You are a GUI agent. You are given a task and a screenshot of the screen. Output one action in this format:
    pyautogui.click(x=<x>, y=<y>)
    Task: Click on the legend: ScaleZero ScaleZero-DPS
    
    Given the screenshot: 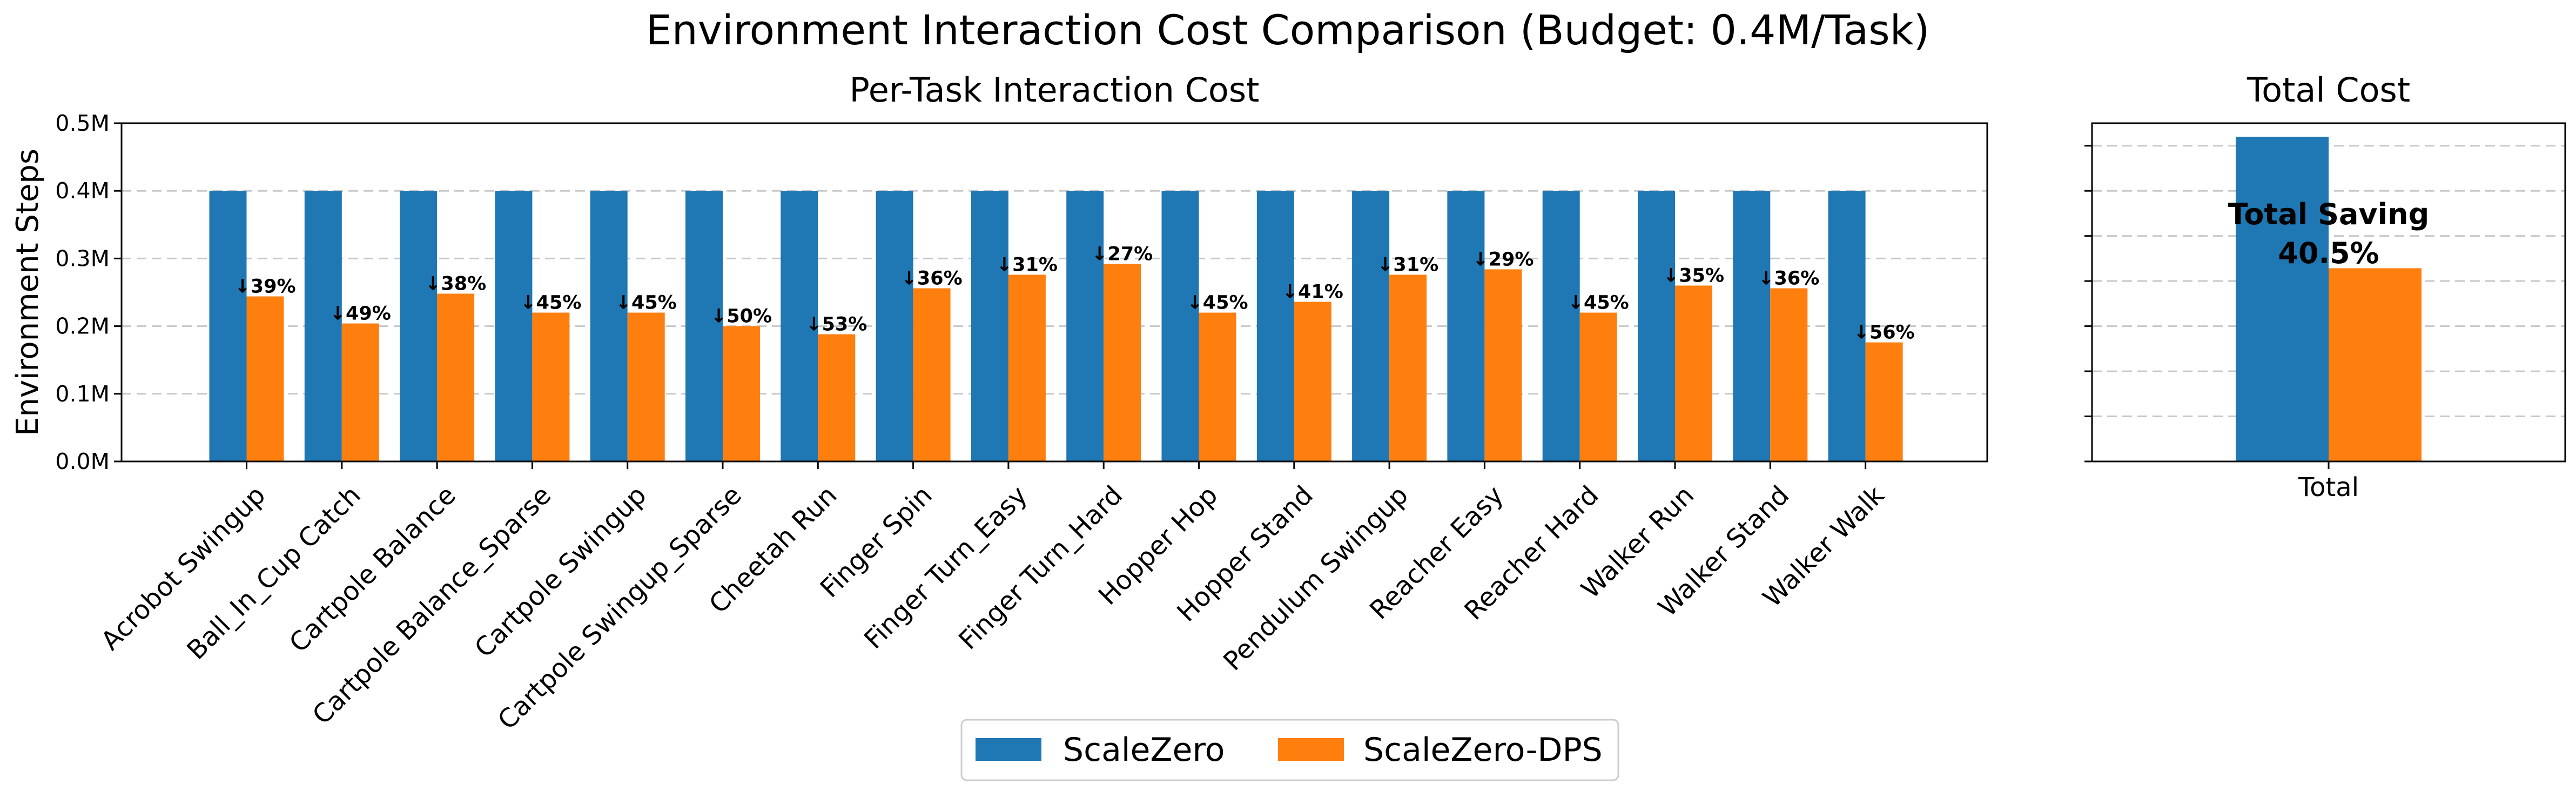 What is the action you would take?
    pyautogui.click(x=1289, y=750)
    